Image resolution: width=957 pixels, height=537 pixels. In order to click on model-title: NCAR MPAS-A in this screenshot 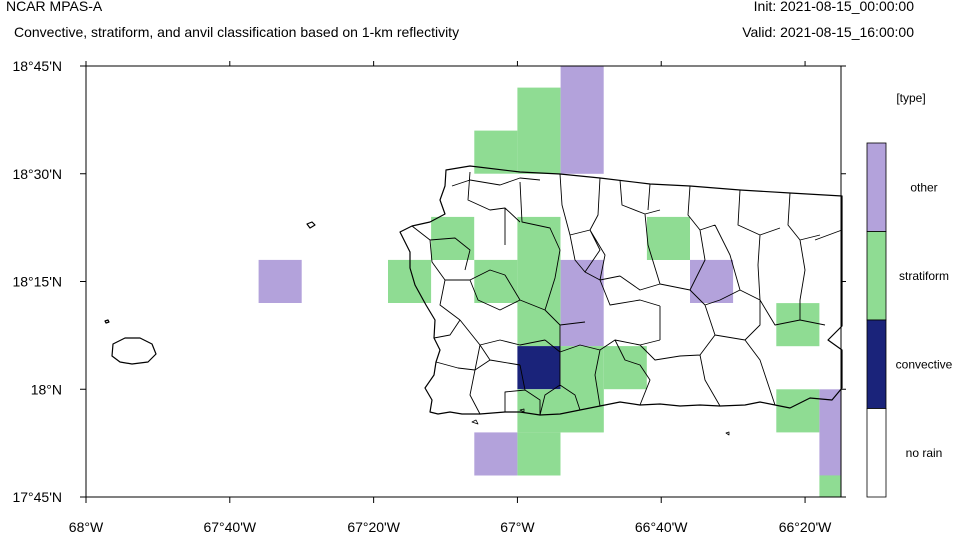, I will do `click(54, 7)`.